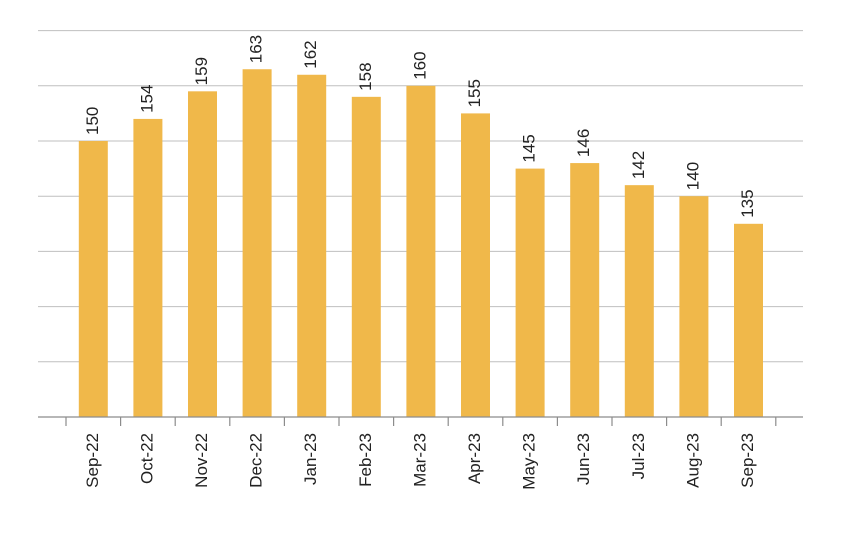 Image resolution: width=844 pixels, height=538 pixels. I want to click on x-tick-label: Apr-23, so click(474, 458).